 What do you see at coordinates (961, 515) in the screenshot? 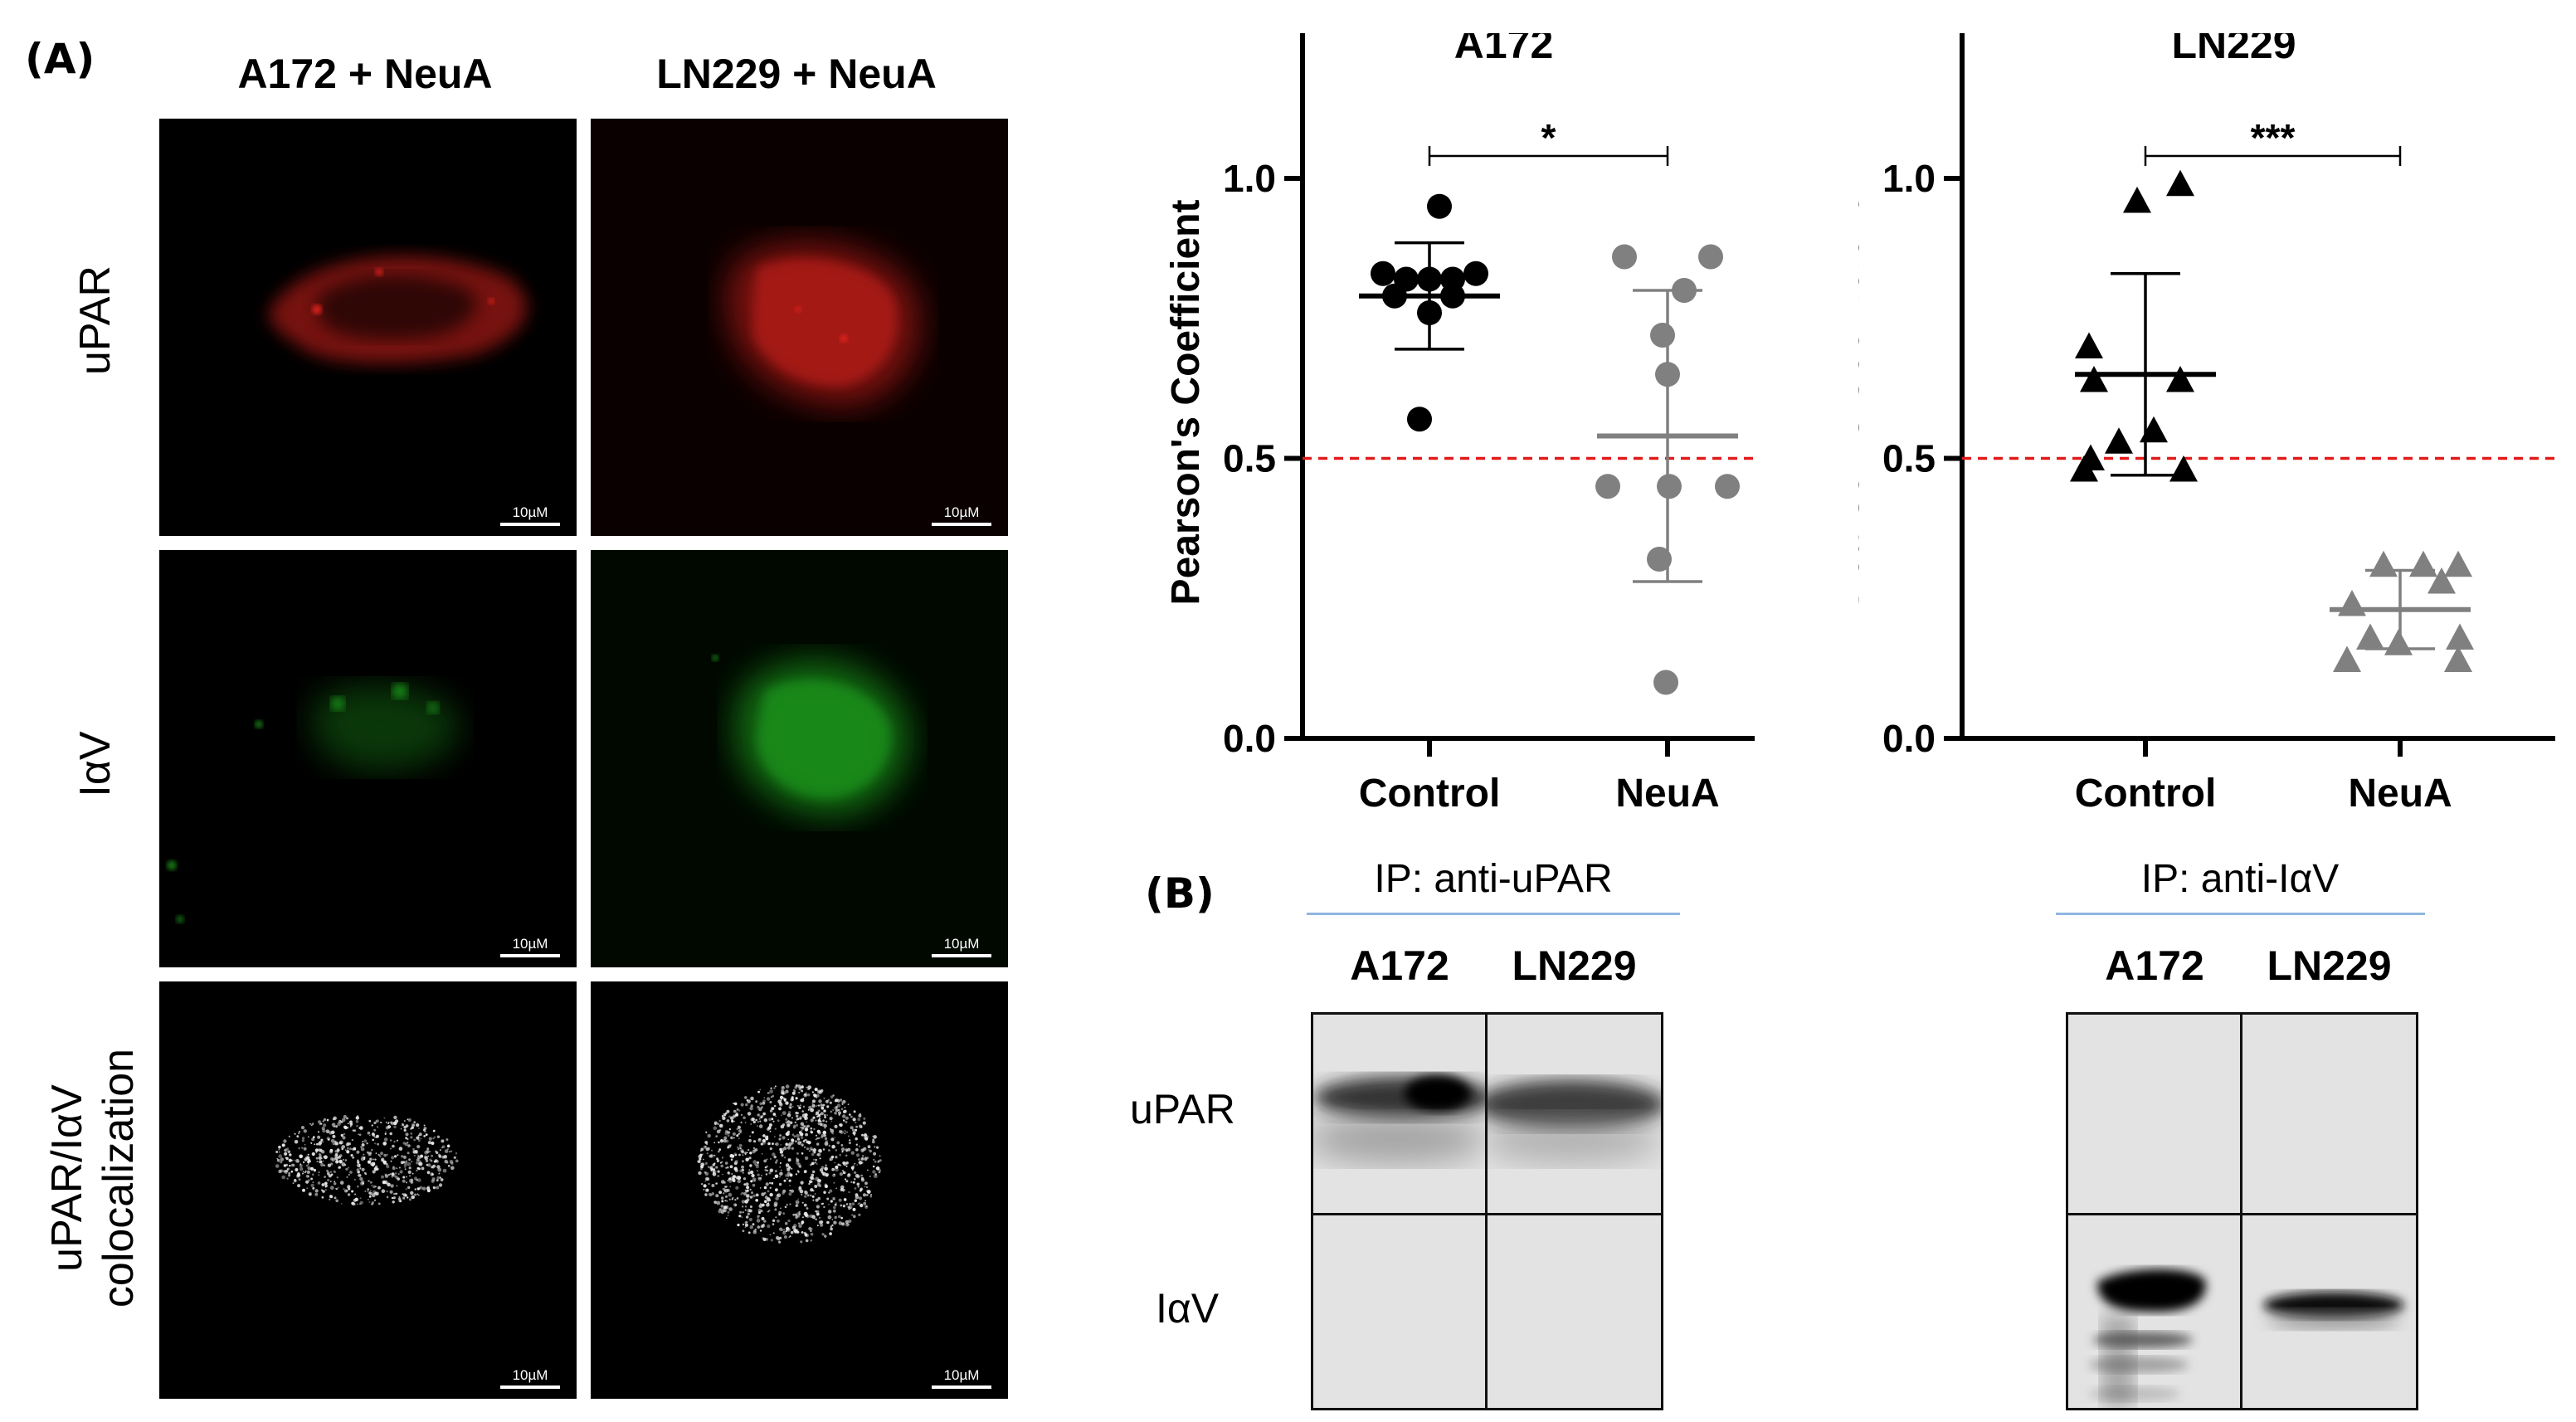
I see `scale-bar: 10µM` at bounding box center [961, 515].